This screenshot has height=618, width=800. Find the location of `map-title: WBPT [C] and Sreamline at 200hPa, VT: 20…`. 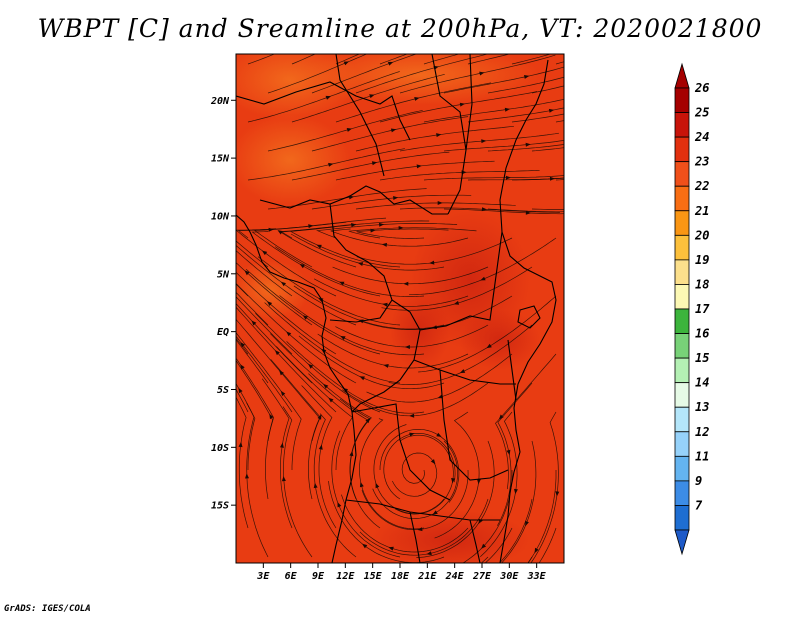

map-title: WBPT [C] and Sreamline at 200hPa, VT: 20… is located at coordinates (400, 28).